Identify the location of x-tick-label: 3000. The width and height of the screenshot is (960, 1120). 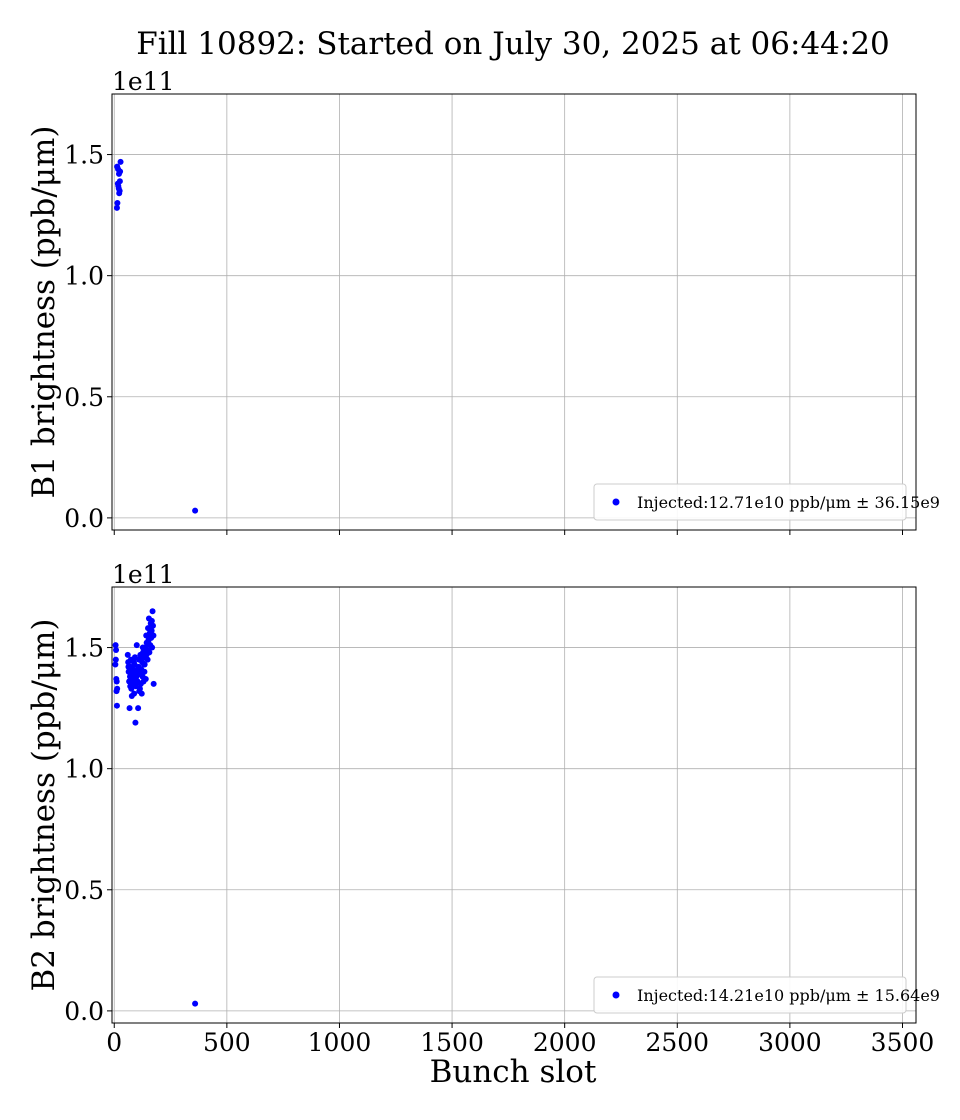
(790, 1042).